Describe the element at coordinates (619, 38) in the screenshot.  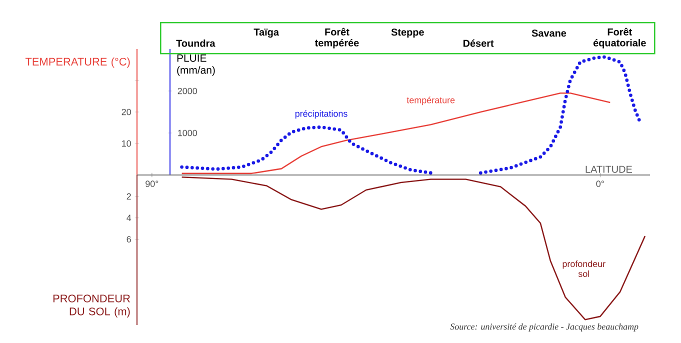
I see `text: Forêt équatoriale` at that location.